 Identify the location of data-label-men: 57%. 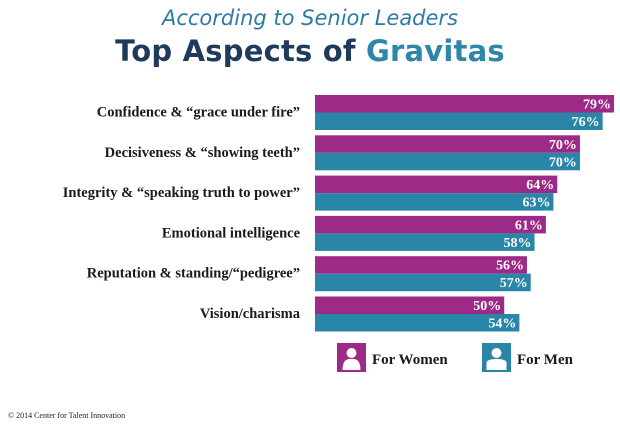
(514, 283).